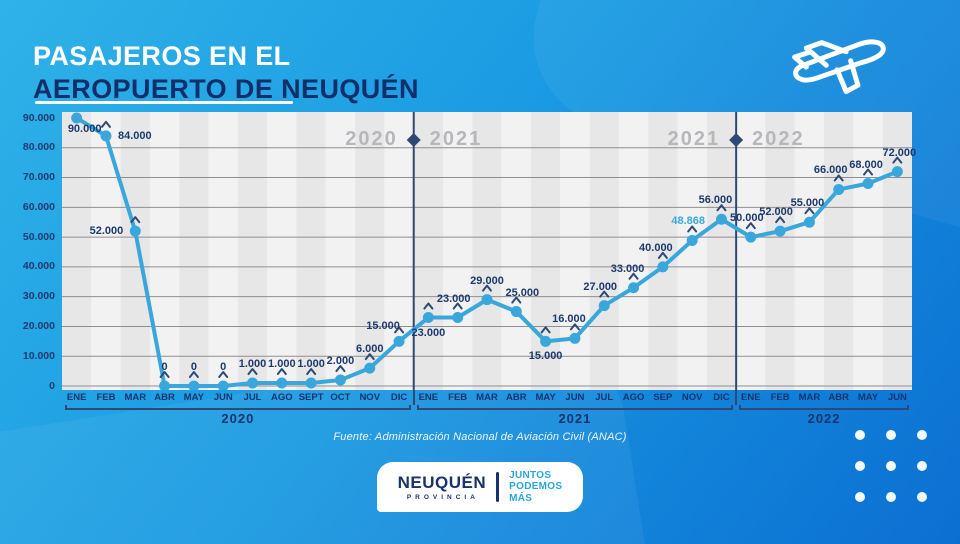 The width and height of the screenshot is (960, 544). I want to click on data-label: 23.000, so click(453, 298).